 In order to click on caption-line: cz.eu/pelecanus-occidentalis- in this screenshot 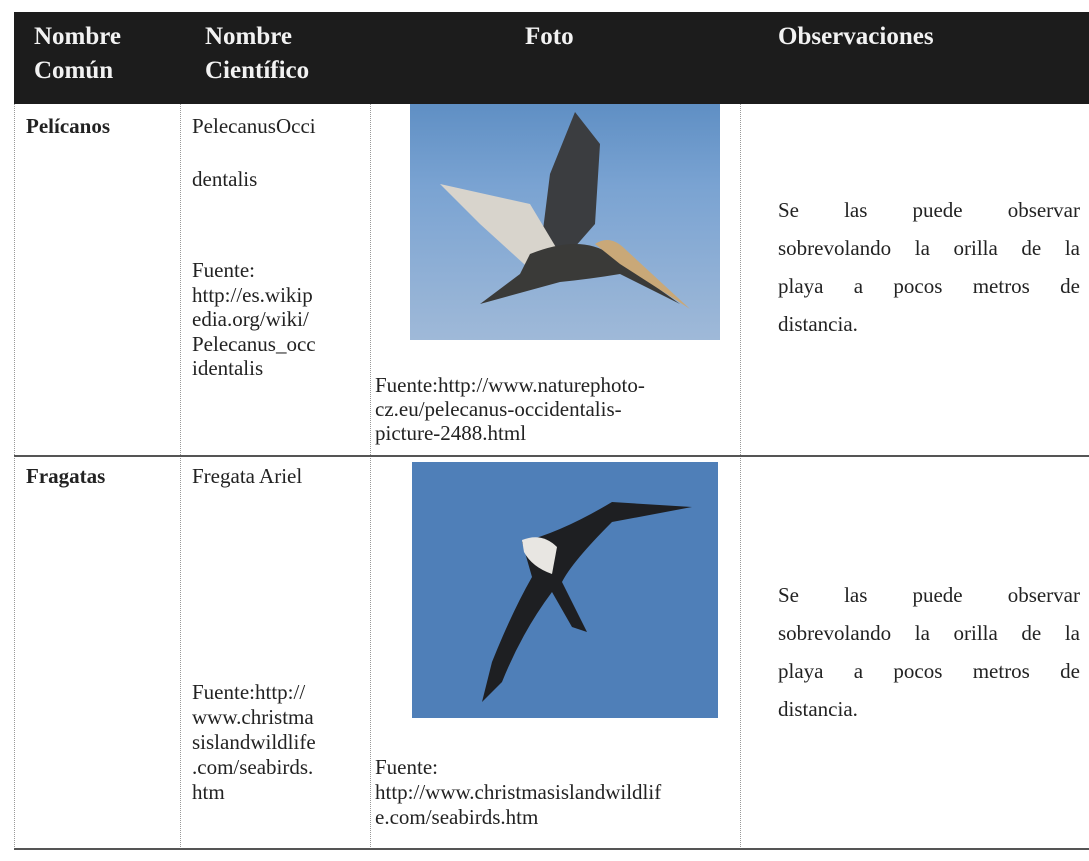, I will do `click(498, 409)`.